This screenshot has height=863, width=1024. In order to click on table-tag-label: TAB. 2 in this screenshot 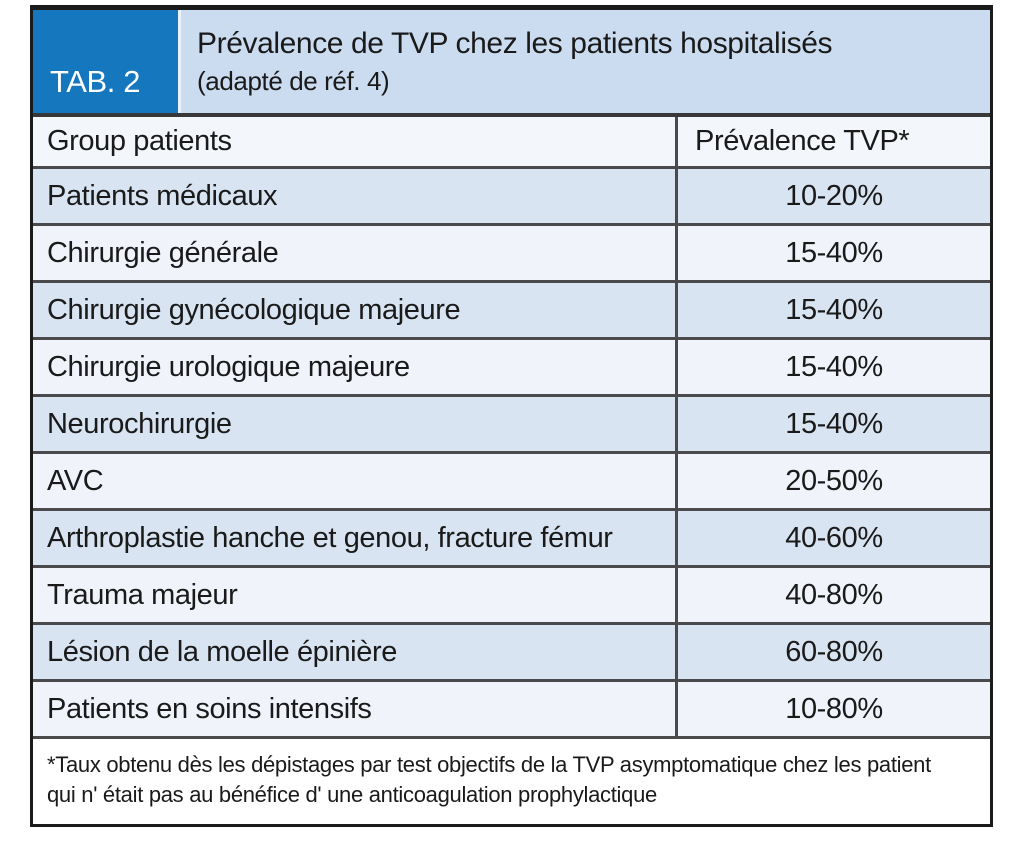, I will do `click(95, 81)`.